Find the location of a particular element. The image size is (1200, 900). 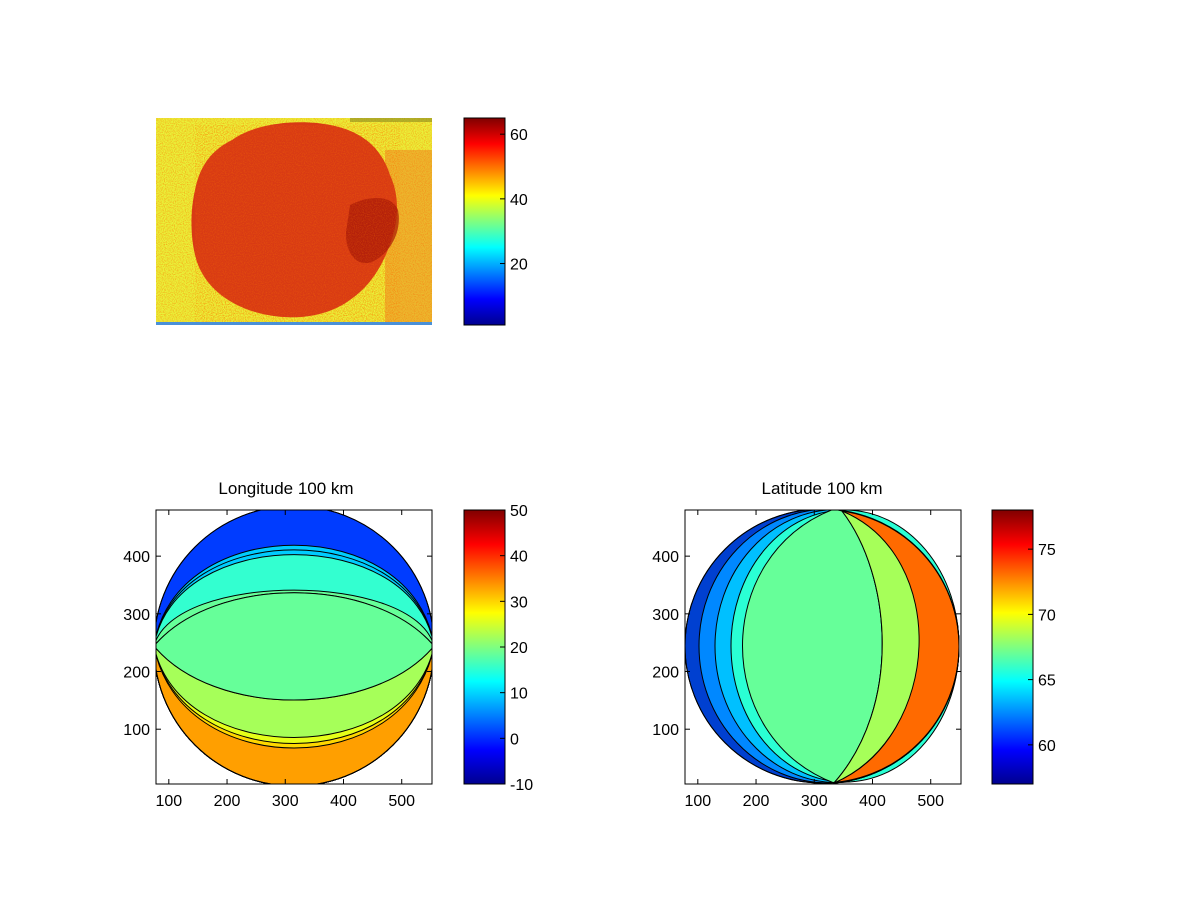

colorbar-longitude: -10 0 10 20 30 40 50 is located at coordinates (498, 648).